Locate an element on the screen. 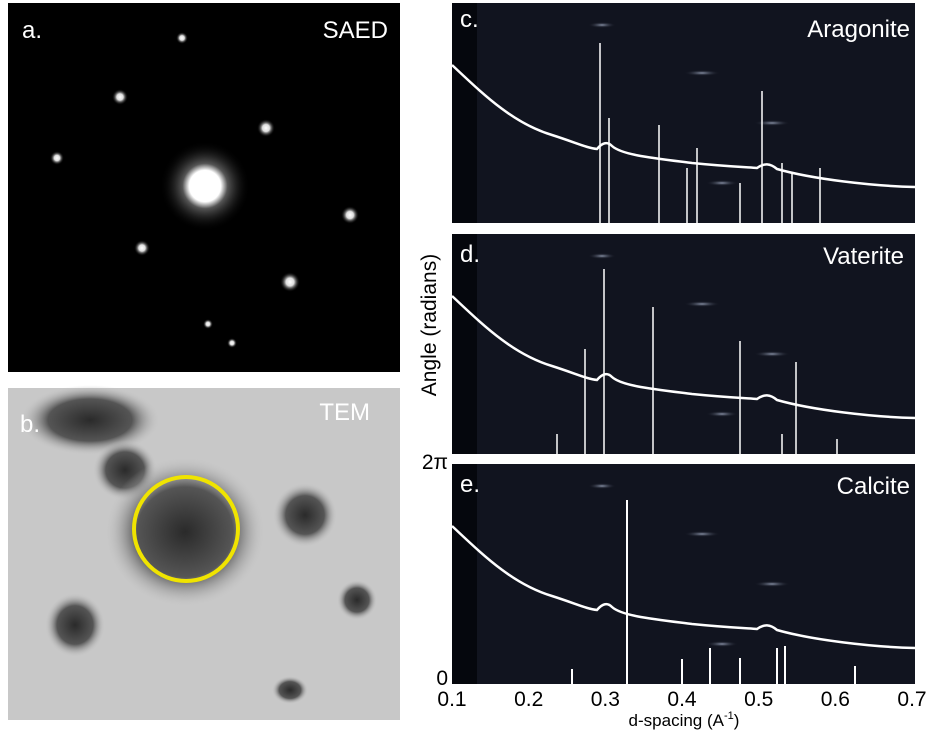 Image resolution: width=940 pixels, height=740 pixels. x-axis-label-suffix: ) is located at coordinates (737, 720).